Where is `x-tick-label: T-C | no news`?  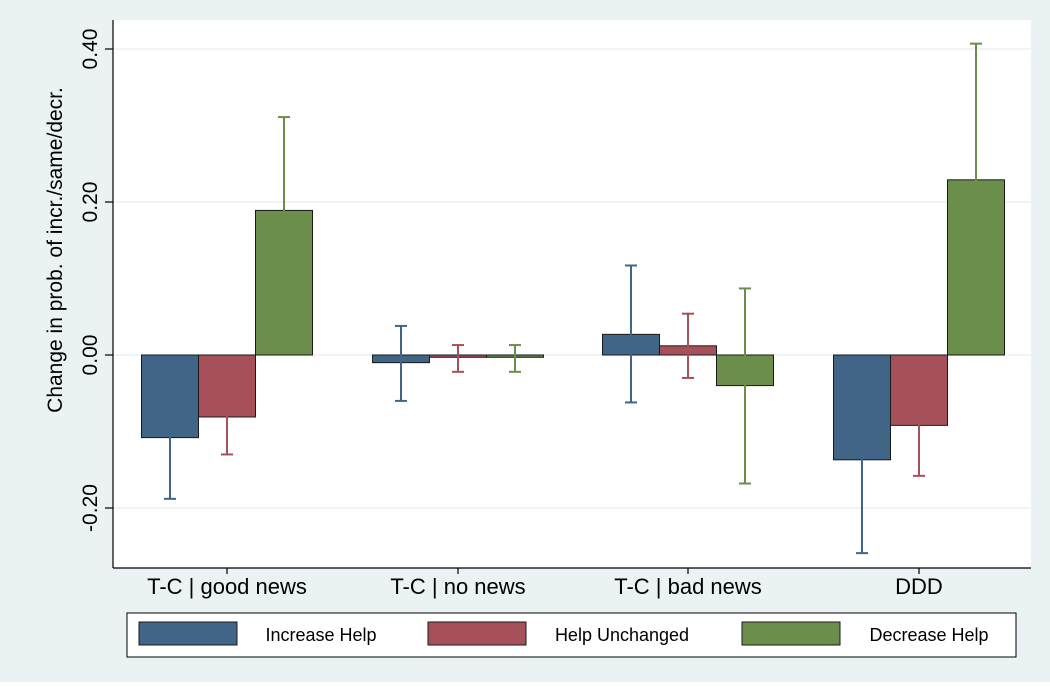
x-tick-label: T-C | no news is located at coordinates (457, 586).